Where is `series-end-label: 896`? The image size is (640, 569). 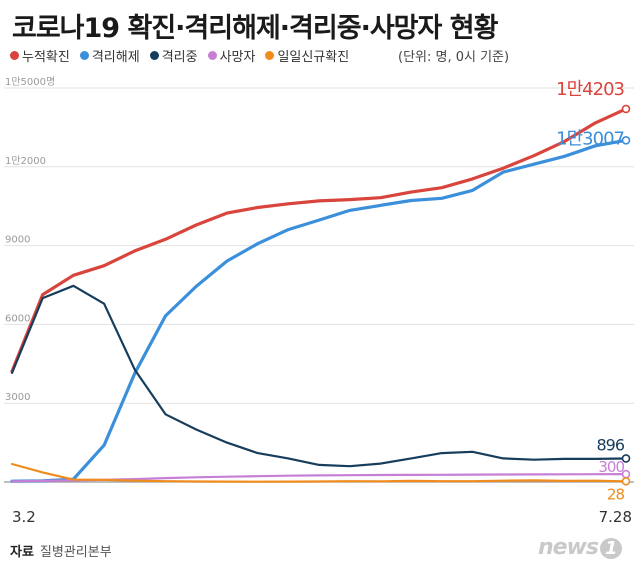
series-end-label: 896 is located at coordinates (610, 444).